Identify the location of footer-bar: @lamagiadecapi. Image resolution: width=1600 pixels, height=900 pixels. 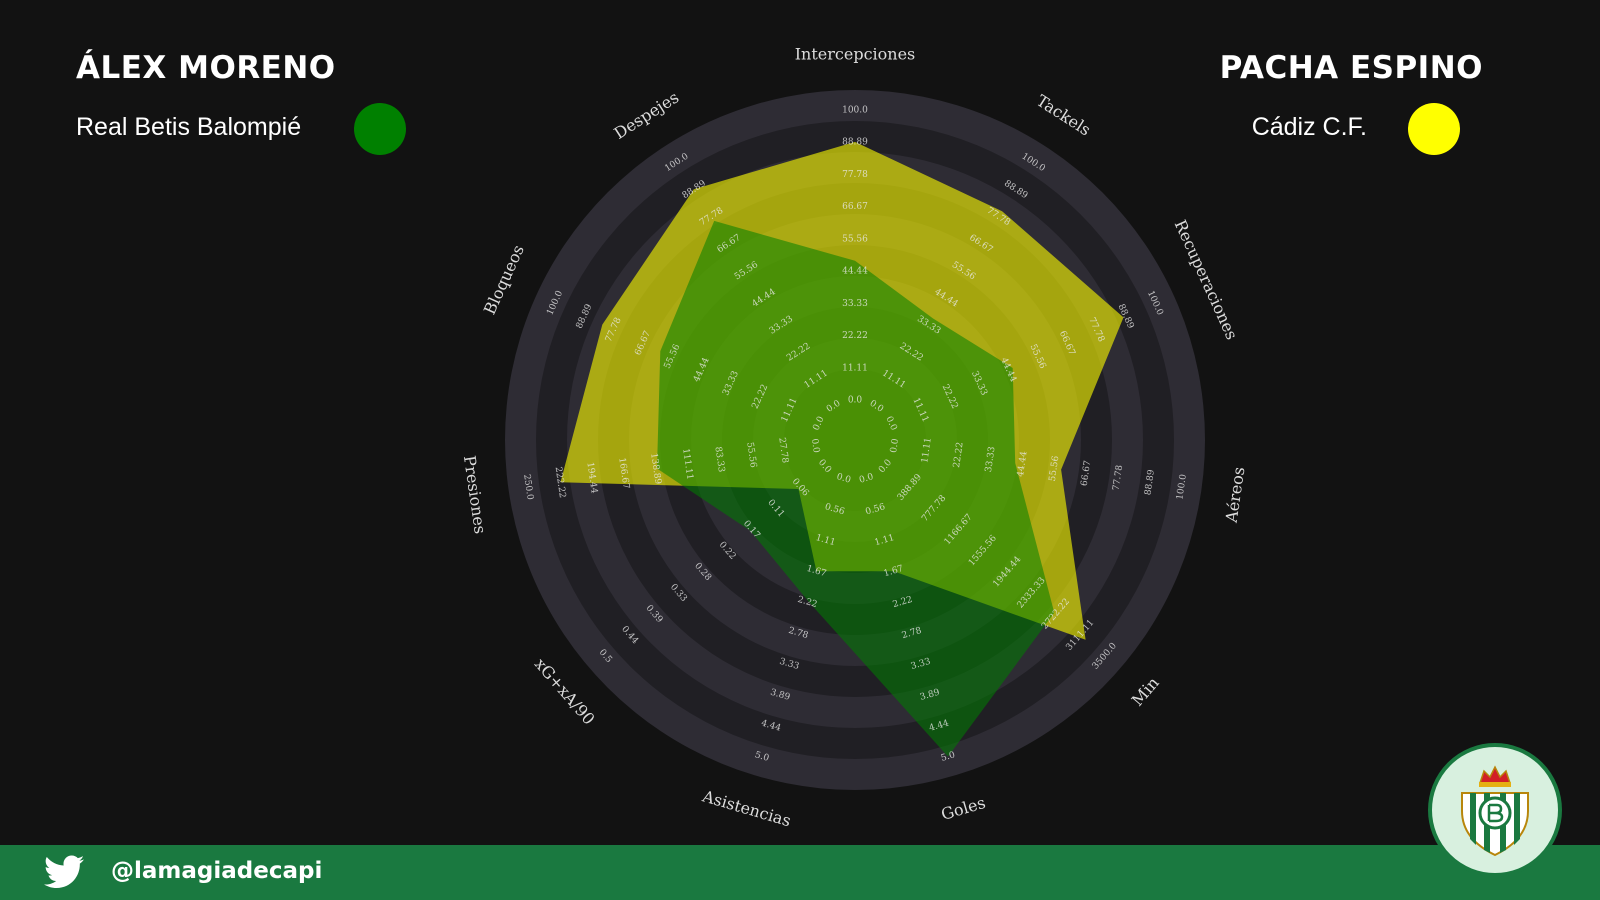
(800, 872).